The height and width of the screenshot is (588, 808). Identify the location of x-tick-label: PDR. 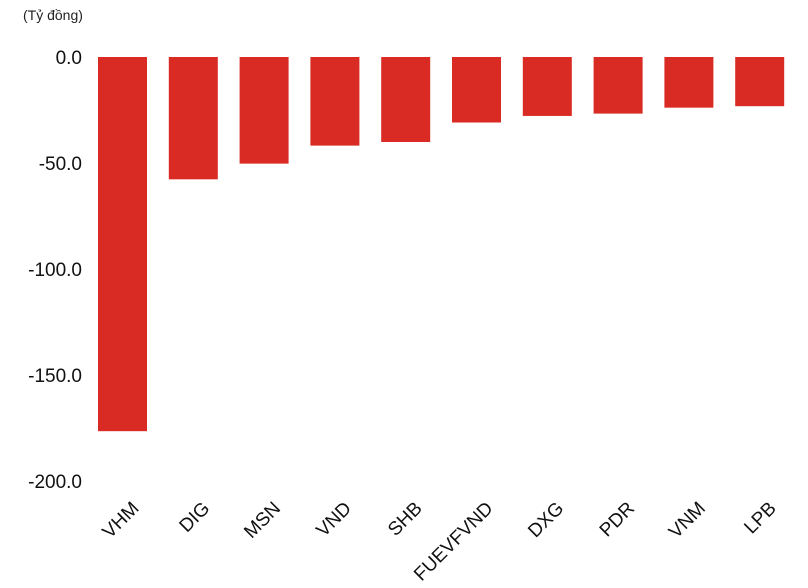
(617, 519).